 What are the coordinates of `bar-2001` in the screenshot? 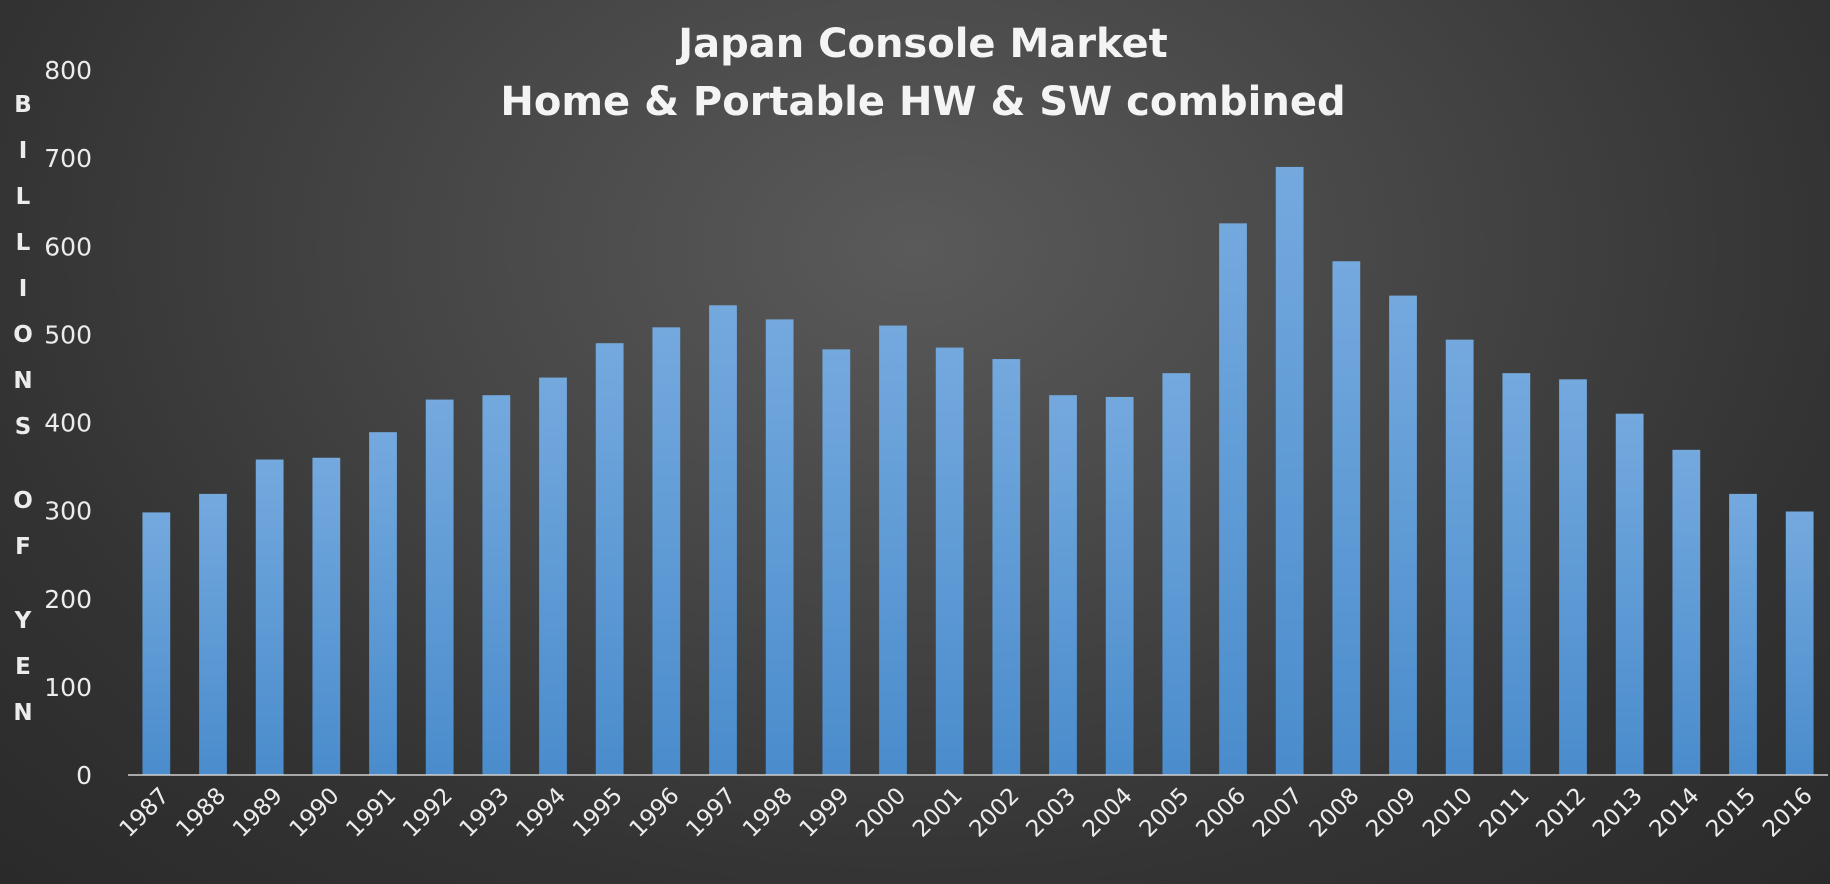 It's located at (949, 561).